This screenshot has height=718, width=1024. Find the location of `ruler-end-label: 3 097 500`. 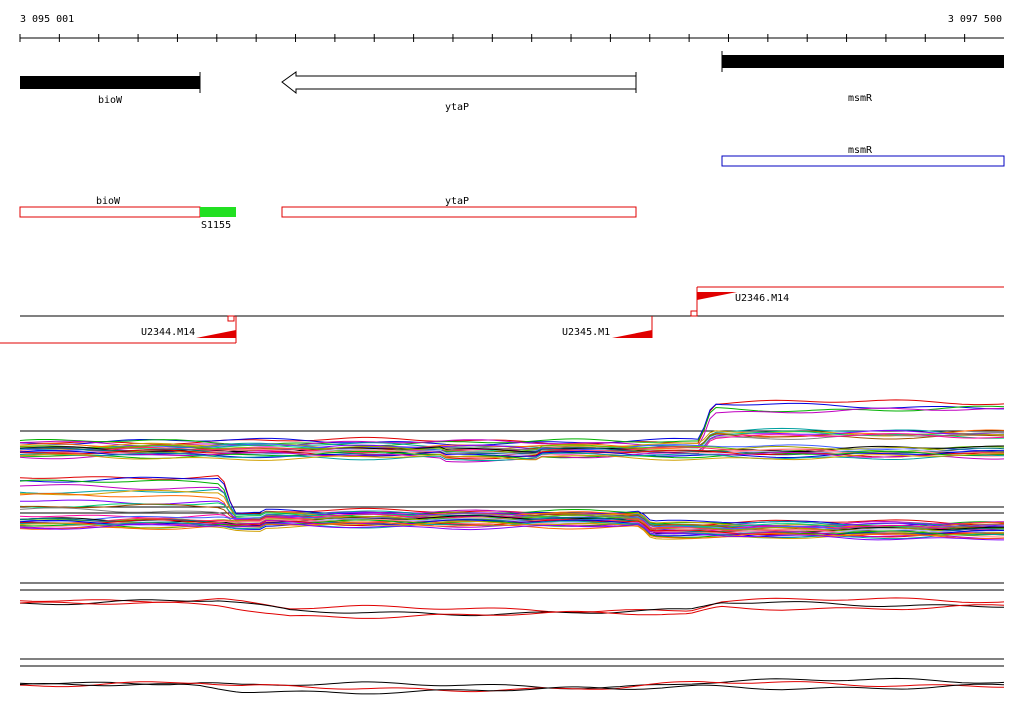

ruler-end-label: 3 097 500 is located at coordinates (974, 19).